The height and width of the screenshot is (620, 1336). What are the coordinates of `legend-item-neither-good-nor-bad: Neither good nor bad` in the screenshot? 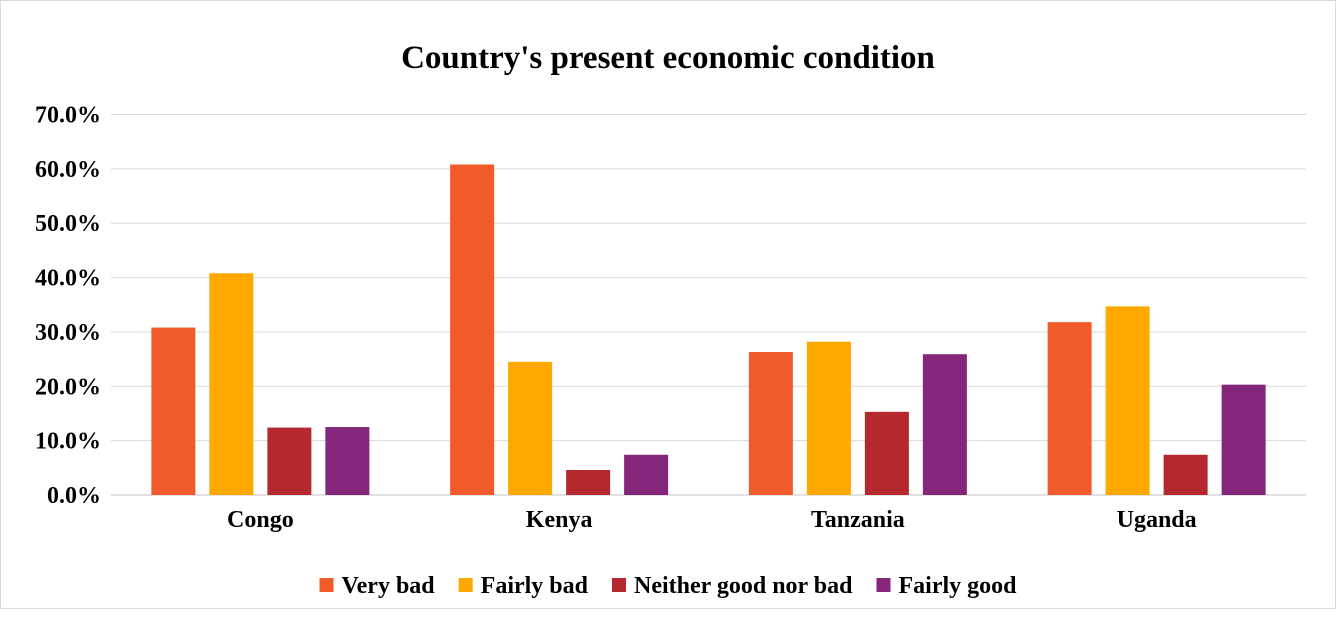 It's located at (732, 586).